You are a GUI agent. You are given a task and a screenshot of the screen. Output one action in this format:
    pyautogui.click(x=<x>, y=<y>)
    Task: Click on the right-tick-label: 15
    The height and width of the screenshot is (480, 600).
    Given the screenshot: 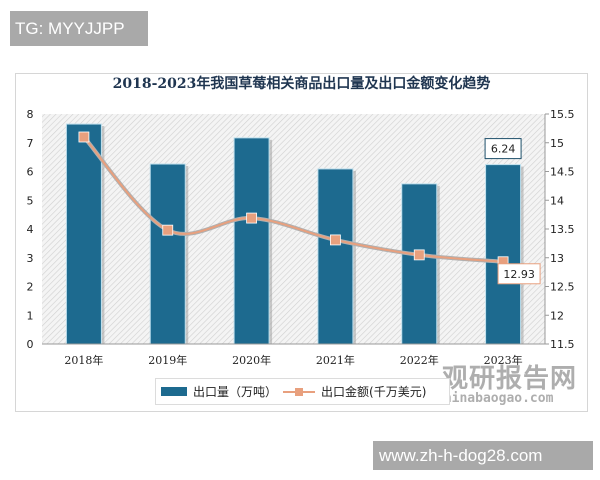 What is the action you would take?
    pyautogui.click(x=557, y=143)
    